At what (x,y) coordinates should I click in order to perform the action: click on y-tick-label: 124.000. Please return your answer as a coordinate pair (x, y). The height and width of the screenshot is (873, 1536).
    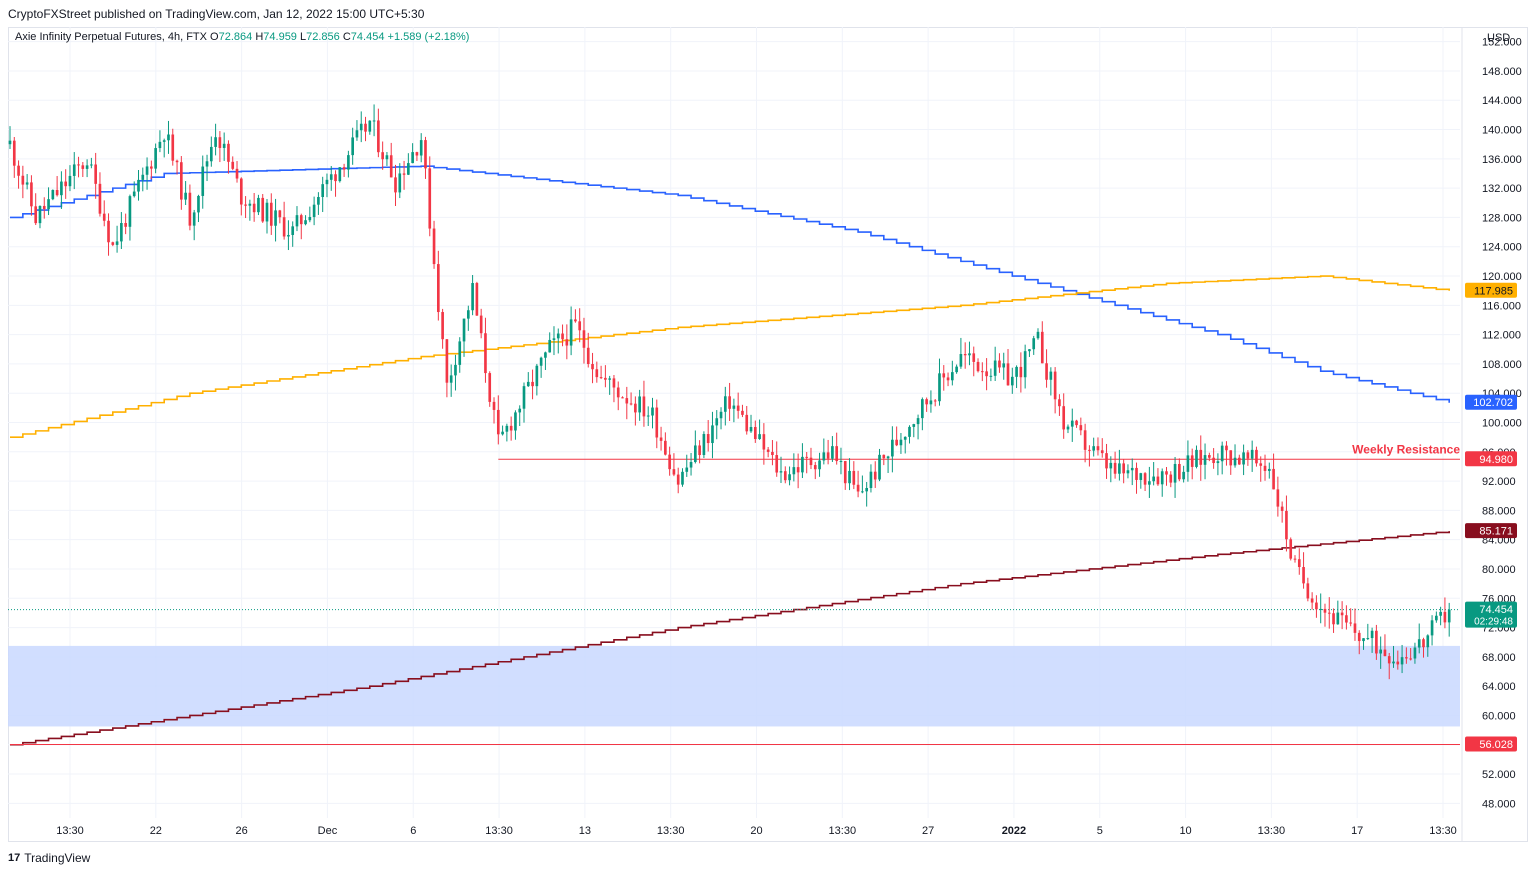
    Looking at the image, I should click on (1502, 248).